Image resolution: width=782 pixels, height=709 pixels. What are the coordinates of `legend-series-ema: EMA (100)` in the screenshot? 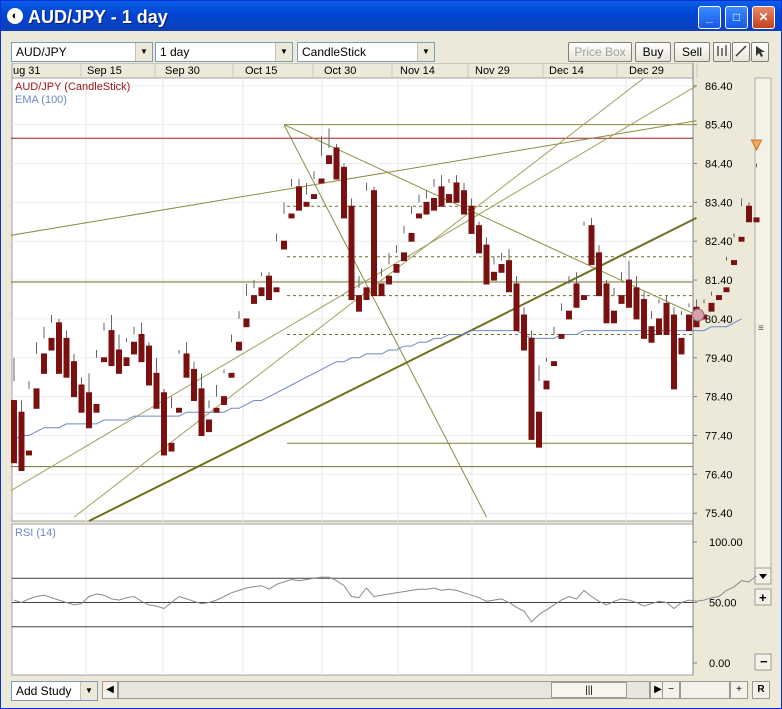 It's located at (41, 100).